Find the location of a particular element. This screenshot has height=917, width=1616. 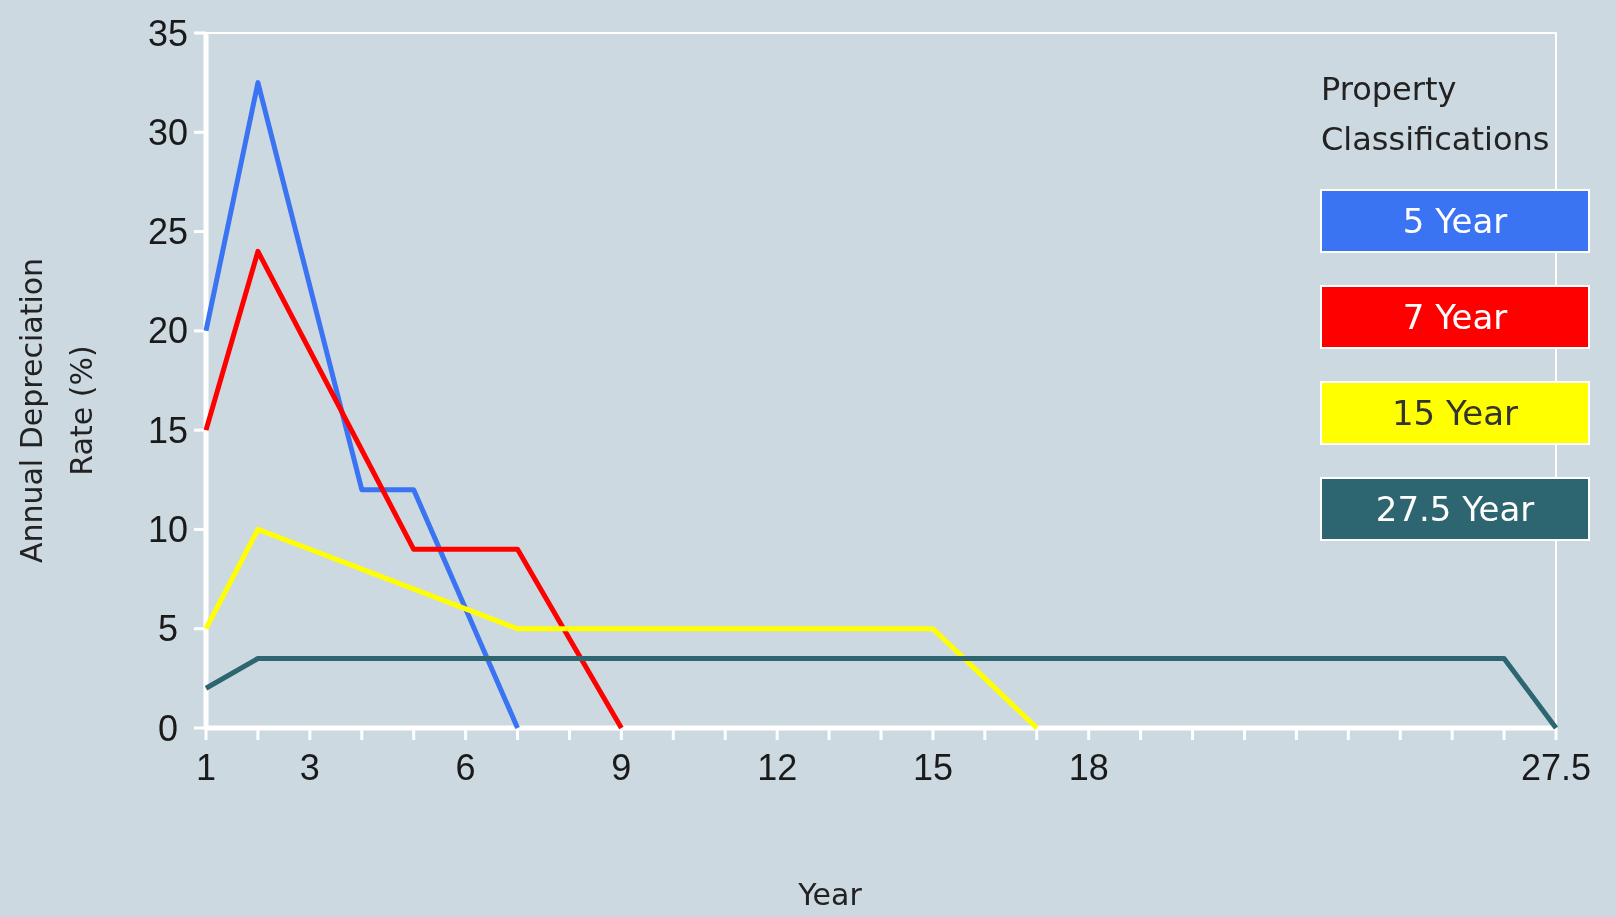

y-tick-label: 0 is located at coordinates (168, 728).